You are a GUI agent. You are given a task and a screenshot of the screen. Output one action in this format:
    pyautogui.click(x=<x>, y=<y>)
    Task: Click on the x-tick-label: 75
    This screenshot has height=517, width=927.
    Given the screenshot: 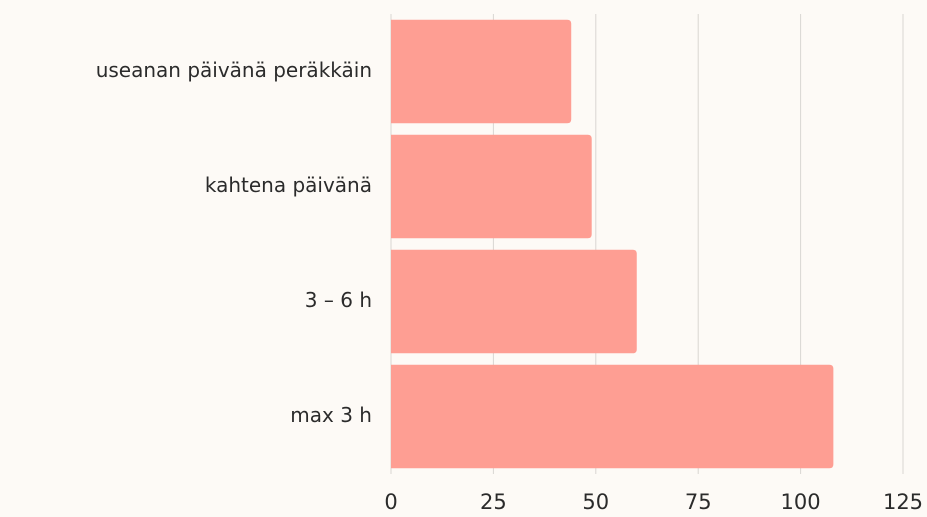 What is the action you would take?
    pyautogui.click(x=698, y=502)
    